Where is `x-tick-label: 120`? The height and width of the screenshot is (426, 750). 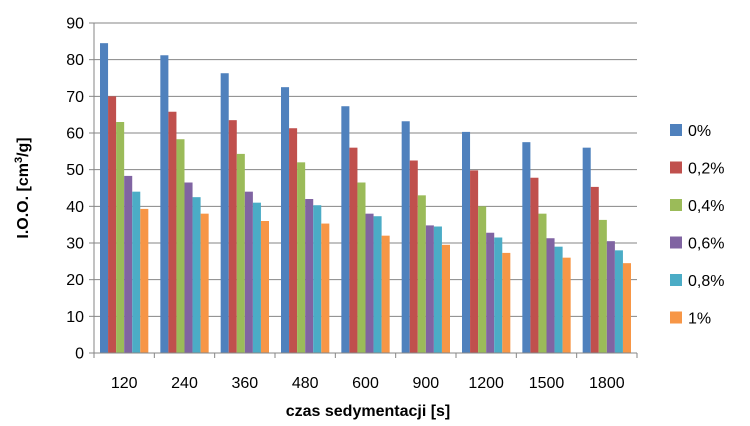 x-tick-label: 120 is located at coordinates (124, 383).